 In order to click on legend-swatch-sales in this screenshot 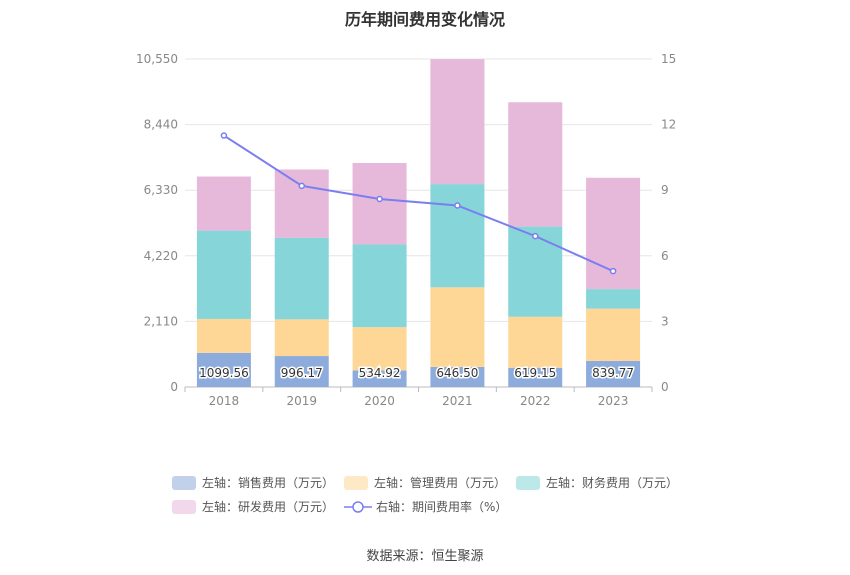, I will do `click(184, 482)`.